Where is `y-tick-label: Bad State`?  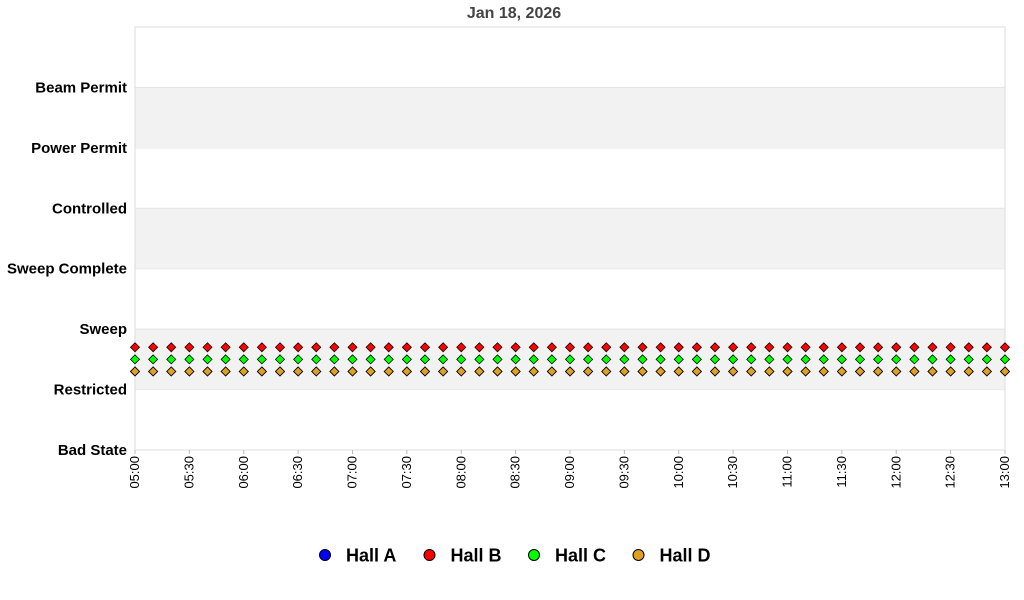
y-tick-label: Bad State is located at coordinates (92, 450).